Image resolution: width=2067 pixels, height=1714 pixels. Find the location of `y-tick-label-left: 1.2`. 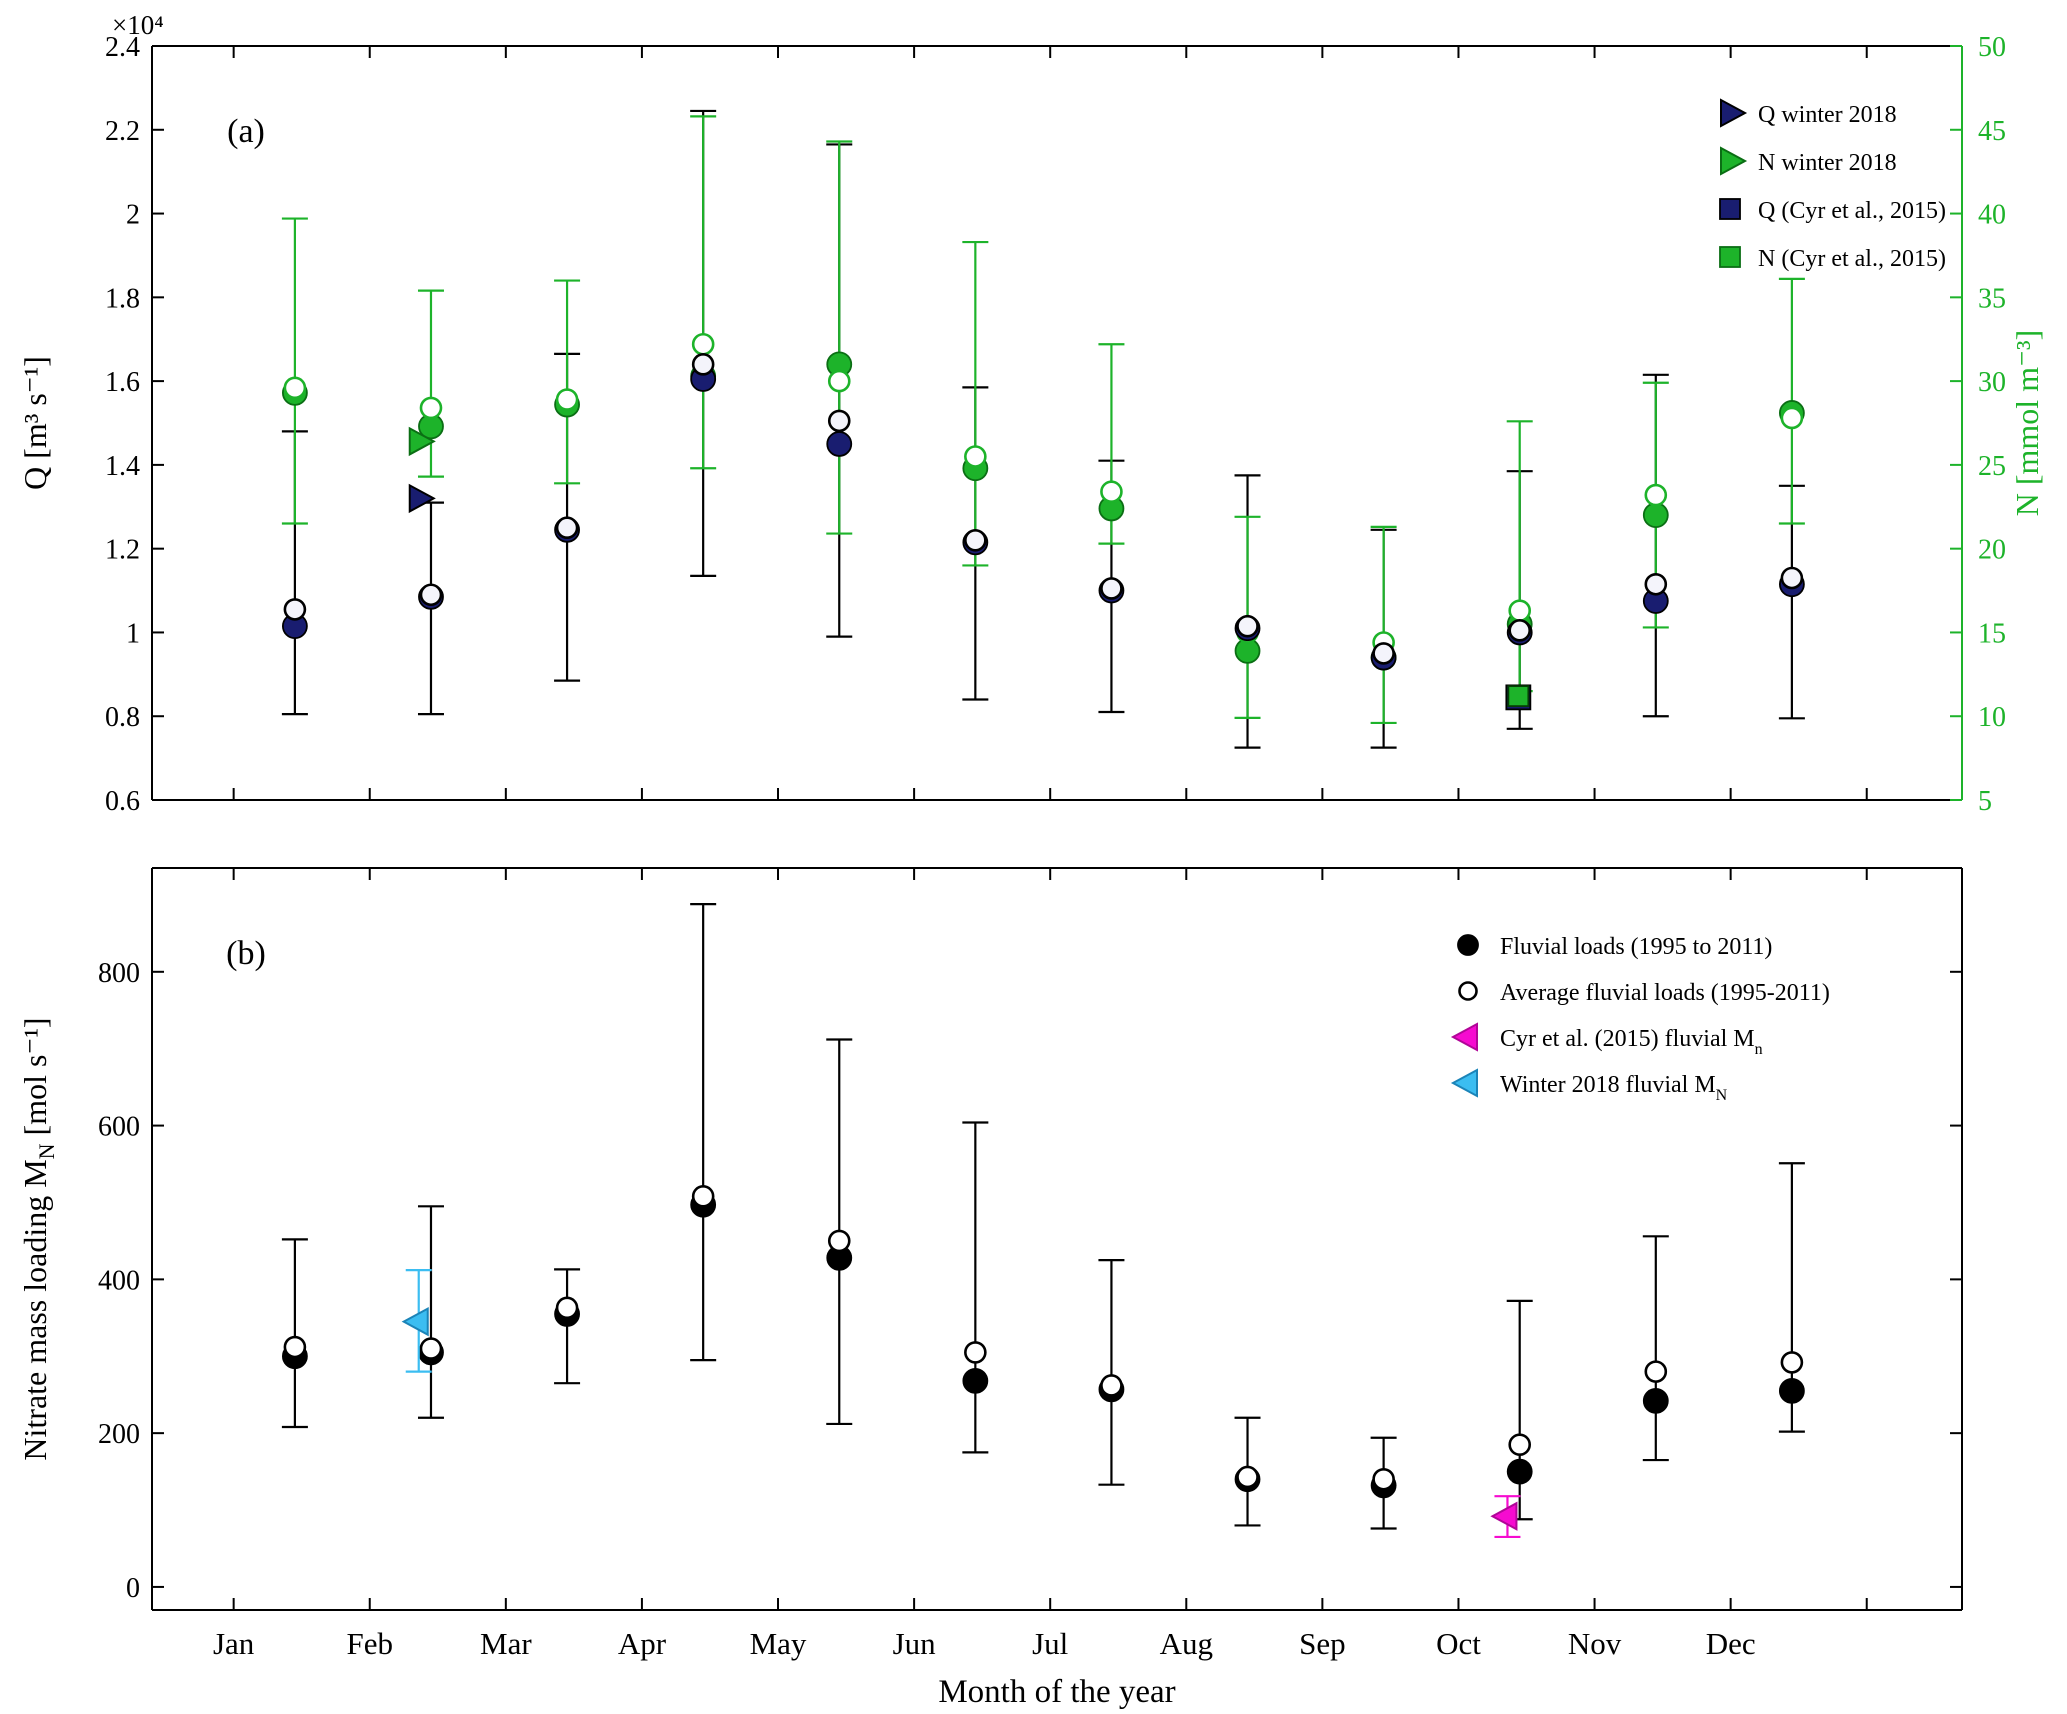

y-tick-label-left: 1.2 is located at coordinates (122, 550).